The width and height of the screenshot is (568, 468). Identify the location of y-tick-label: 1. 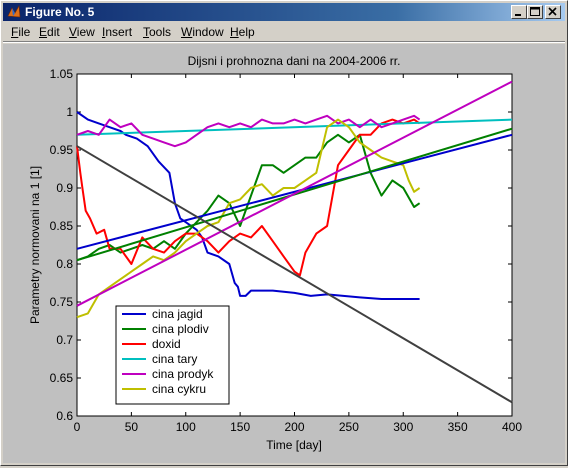
(69, 112).